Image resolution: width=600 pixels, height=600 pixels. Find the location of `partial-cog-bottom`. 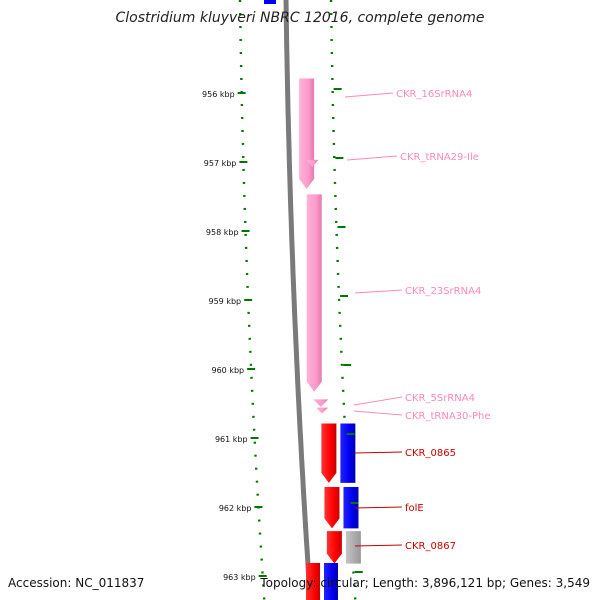

partial-cog-bottom is located at coordinates (331, 581).